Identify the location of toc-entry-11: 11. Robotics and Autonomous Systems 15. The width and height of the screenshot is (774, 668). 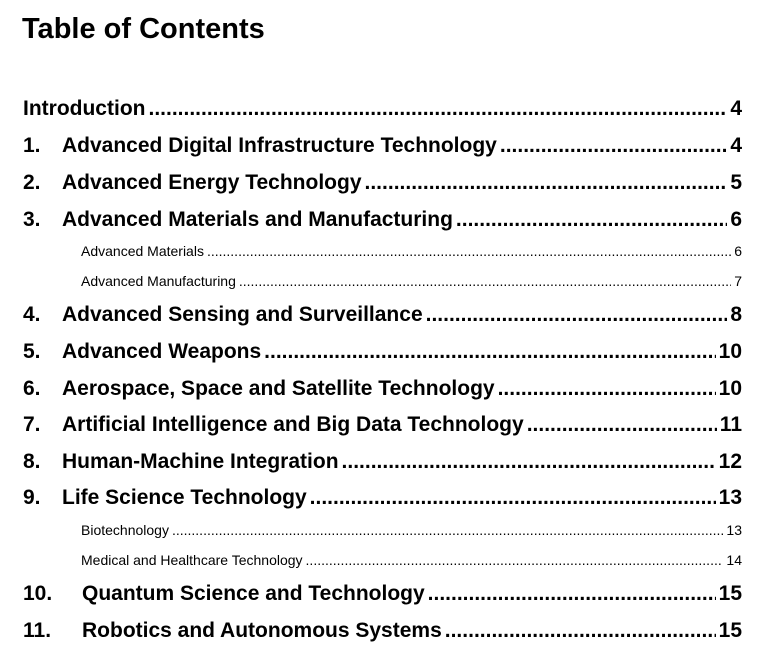
(382, 631).